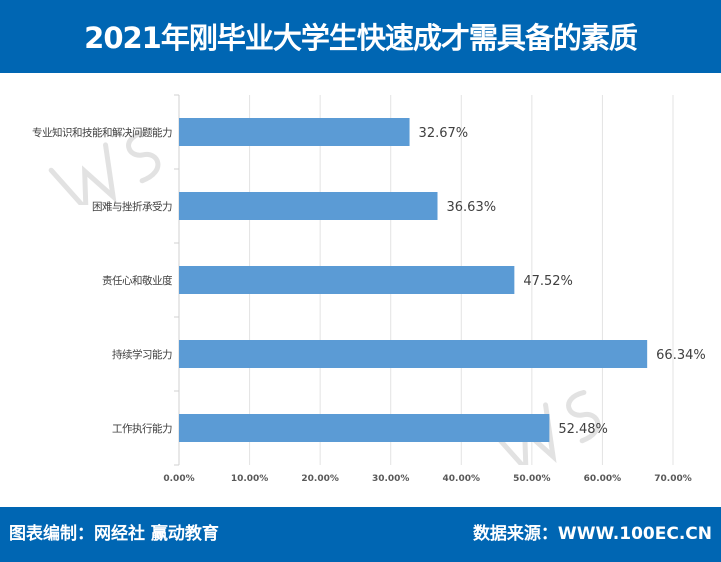 Image resolution: width=721 pixels, height=562 pixels. I want to click on footer-credit: 图表编制：网经社 赢动教育, so click(114, 534).